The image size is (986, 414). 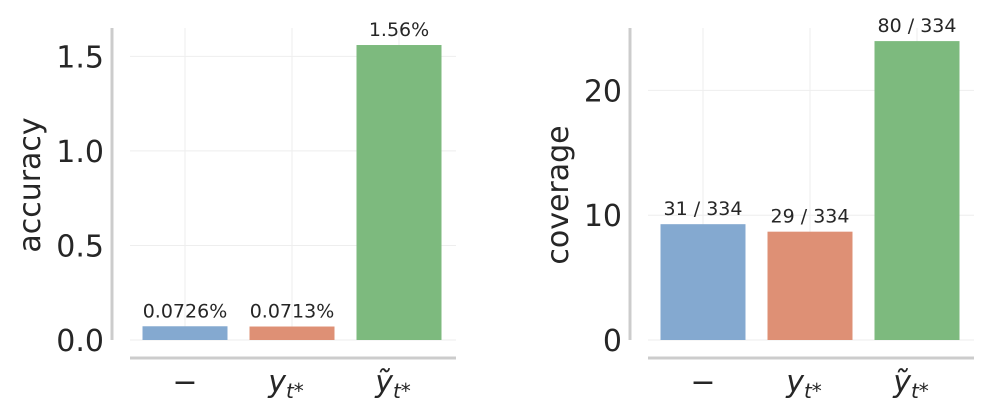 I want to click on bar-value-label: 1.56%, so click(x=399, y=30).